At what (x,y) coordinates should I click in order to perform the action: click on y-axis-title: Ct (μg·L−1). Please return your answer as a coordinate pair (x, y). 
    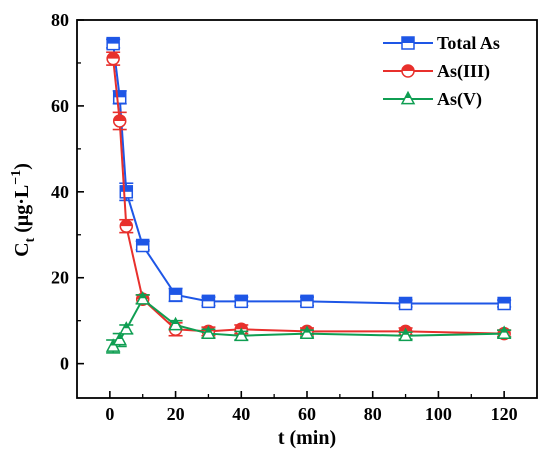
    Looking at the image, I should click on (23, 210).